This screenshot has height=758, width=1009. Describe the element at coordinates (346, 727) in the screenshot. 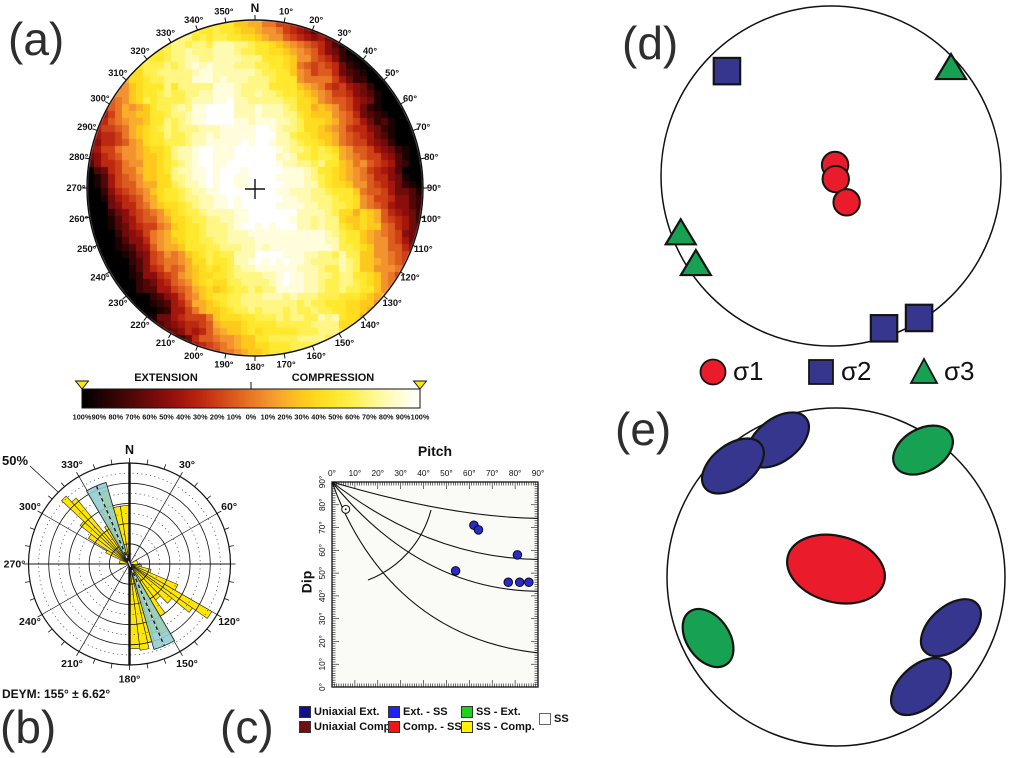

I see `legend-item-uniaxial-comp: Uniaxial Comp.` at that location.